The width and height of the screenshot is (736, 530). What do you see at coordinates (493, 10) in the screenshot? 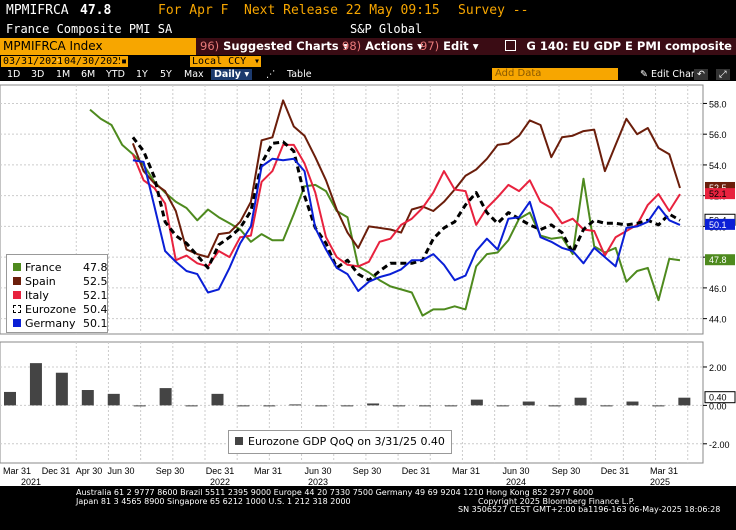
I see `survey: Survey --` at bounding box center [493, 10].